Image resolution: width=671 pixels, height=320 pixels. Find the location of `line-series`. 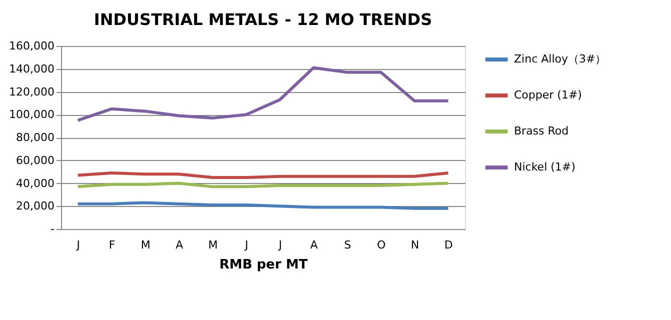

line-series is located at coordinates (263, 94).